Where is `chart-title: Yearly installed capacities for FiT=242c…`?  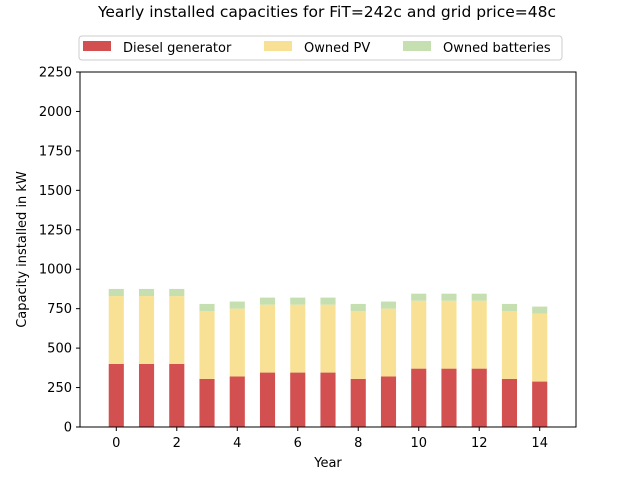
chart-title: Yearly installed capacities for FiT=242c… is located at coordinates (326, 12).